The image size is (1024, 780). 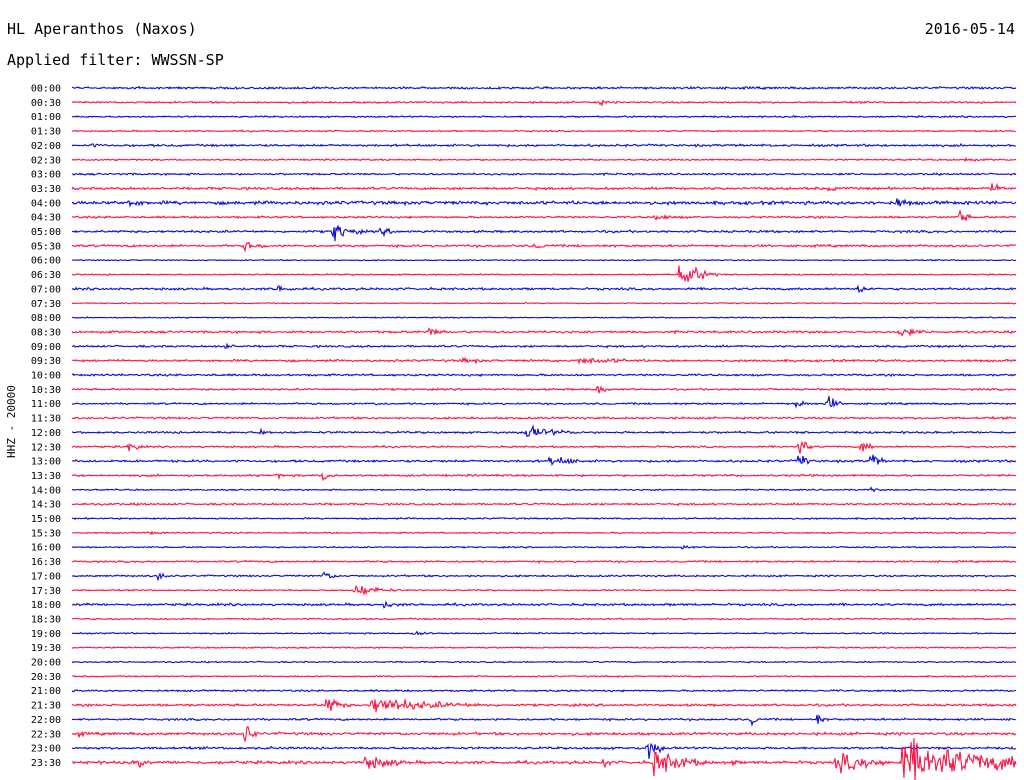 What do you see at coordinates (46, 447) in the screenshot?
I see `row-time-label: 12:30` at bounding box center [46, 447].